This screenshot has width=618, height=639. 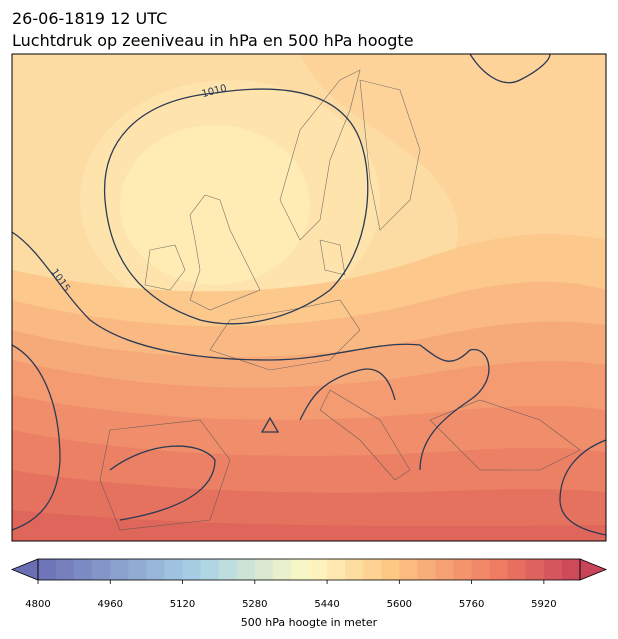 What do you see at coordinates (309, 622) in the screenshot?
I see `colorbar-label: 500 hPa hoogte in meter` at bounding box center [309, 622].